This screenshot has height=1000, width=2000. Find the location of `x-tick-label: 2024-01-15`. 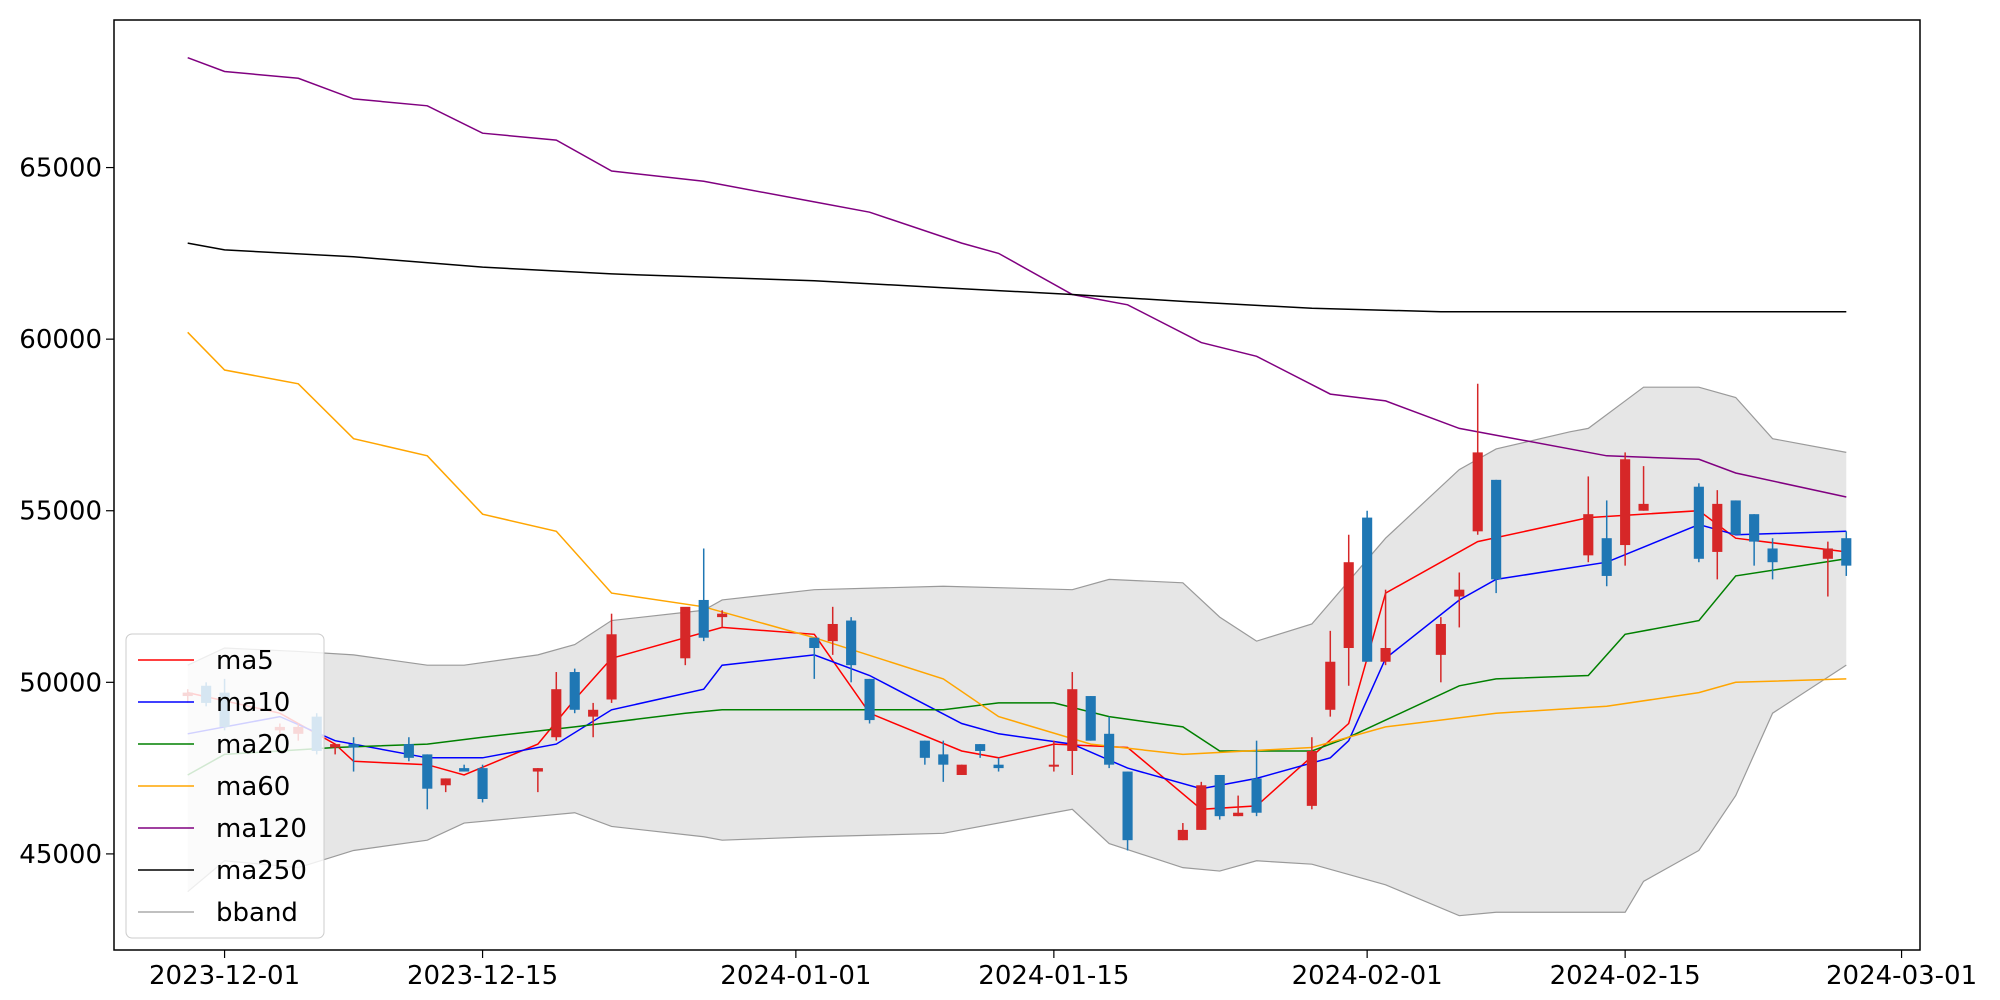

x-tick-label: 2024-01-15 is located at coordinates (1053, 976).